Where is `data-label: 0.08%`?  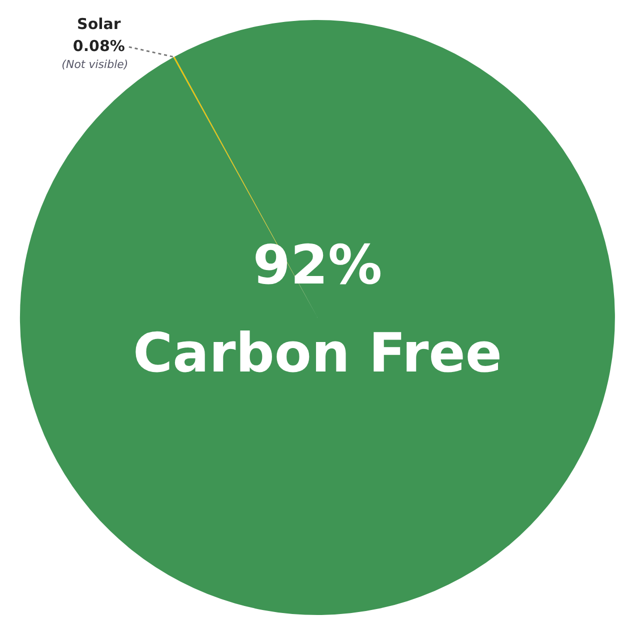
data-label: 0.08% is located at coordinates (98, 45).